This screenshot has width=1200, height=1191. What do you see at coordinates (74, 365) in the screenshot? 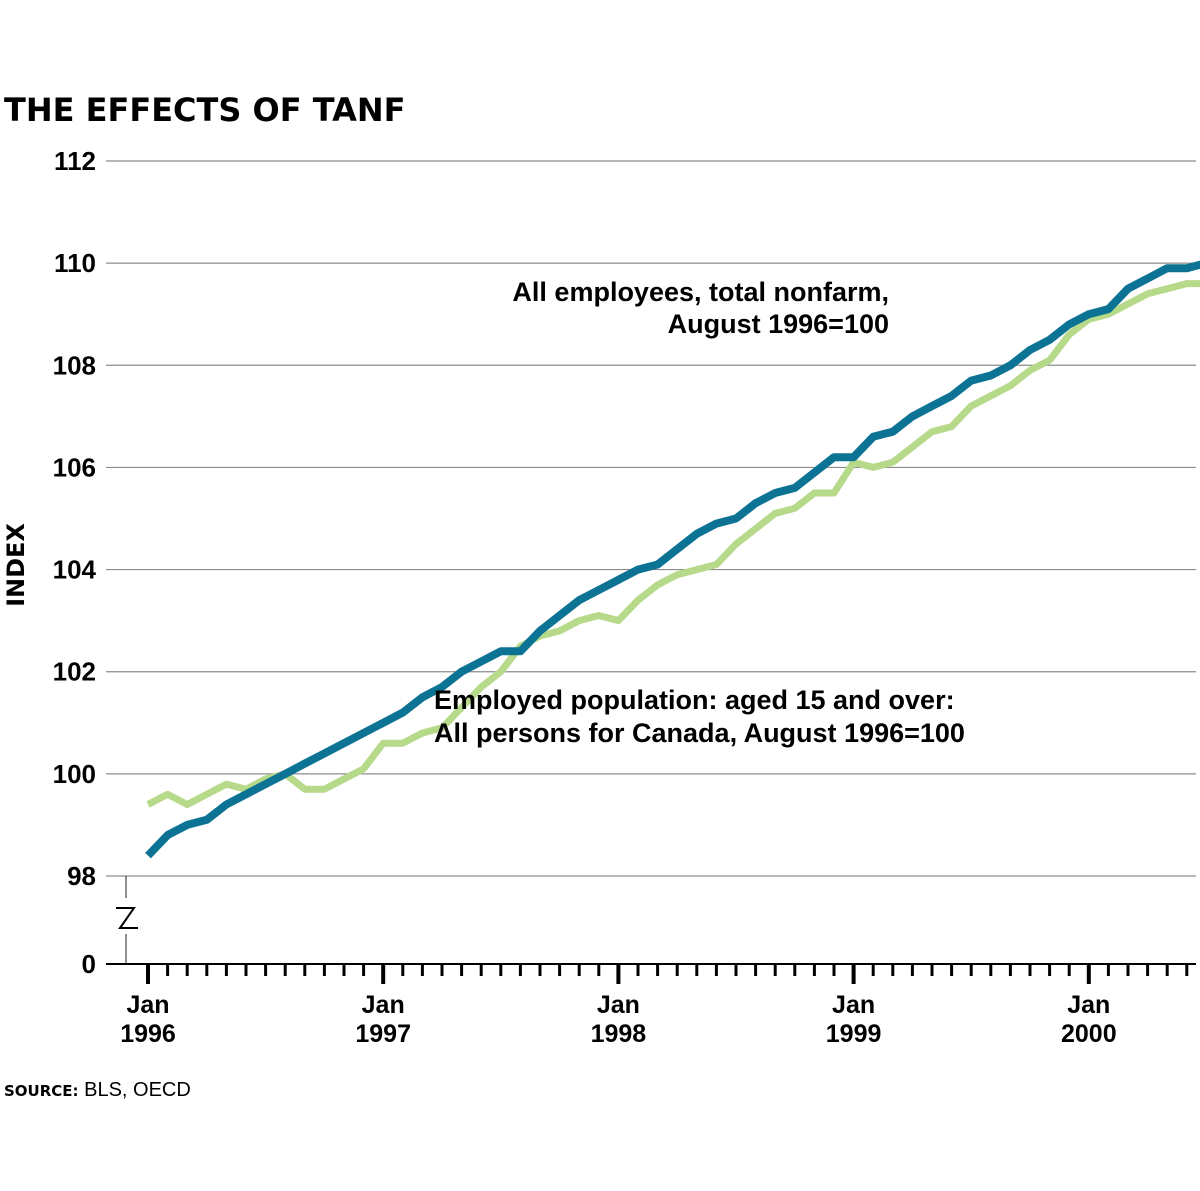
I see `y-tick-label: 108` at bounding box center [74, 365].